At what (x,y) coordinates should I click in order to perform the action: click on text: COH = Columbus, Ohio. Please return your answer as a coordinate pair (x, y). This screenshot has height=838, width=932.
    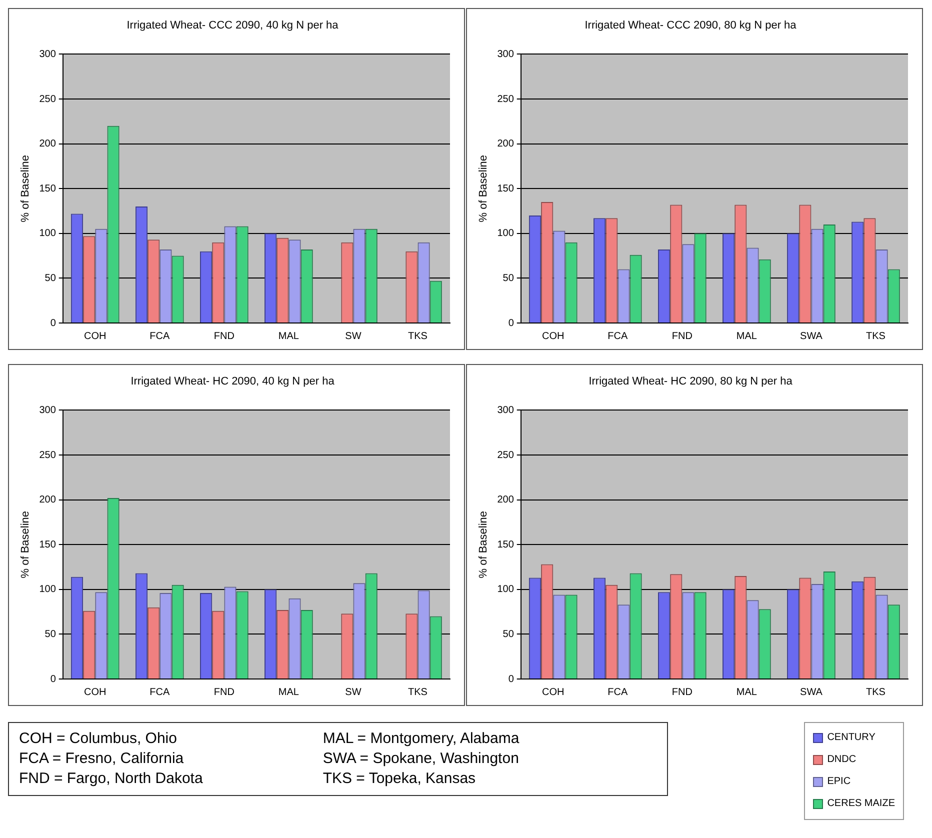
    Looking at the image, I should click on (98, 739).